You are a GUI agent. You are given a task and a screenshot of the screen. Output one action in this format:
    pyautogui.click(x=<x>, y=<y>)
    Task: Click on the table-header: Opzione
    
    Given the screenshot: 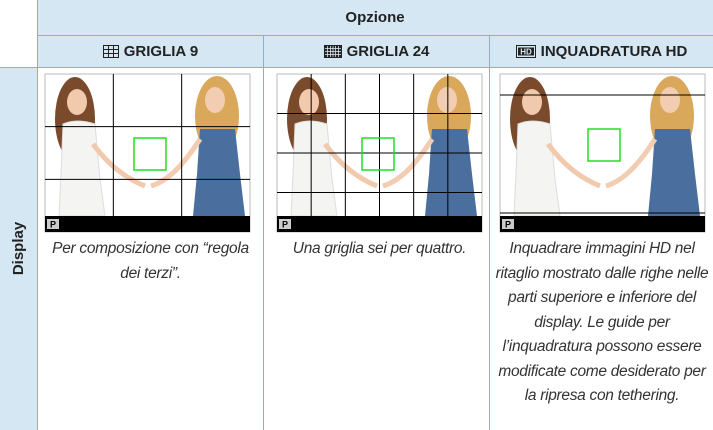 What is the action you would take?
    pyautogui.click(x=375, y=17)
    